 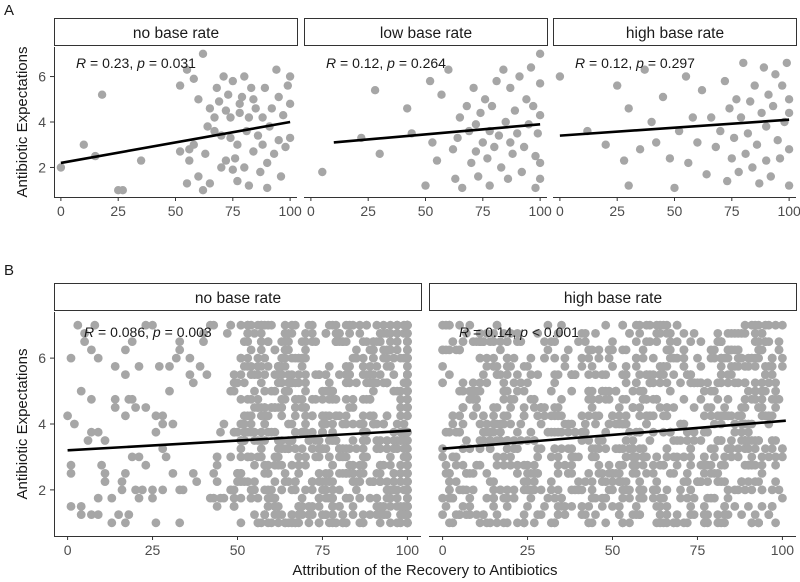 I want to click on panel-b-2-x-tick-label: 25, so click(x=528, y=550).